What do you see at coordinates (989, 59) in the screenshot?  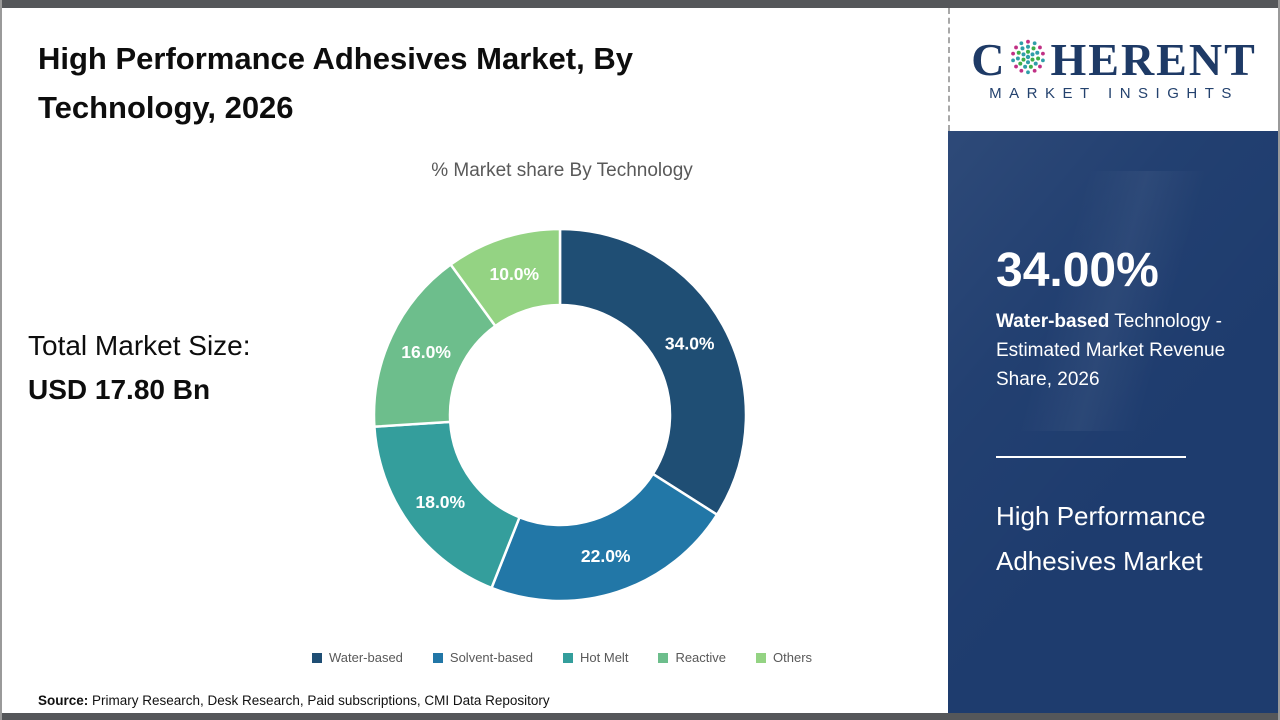 I see `logo-letter-c: C` at bounding box center [989, 59].